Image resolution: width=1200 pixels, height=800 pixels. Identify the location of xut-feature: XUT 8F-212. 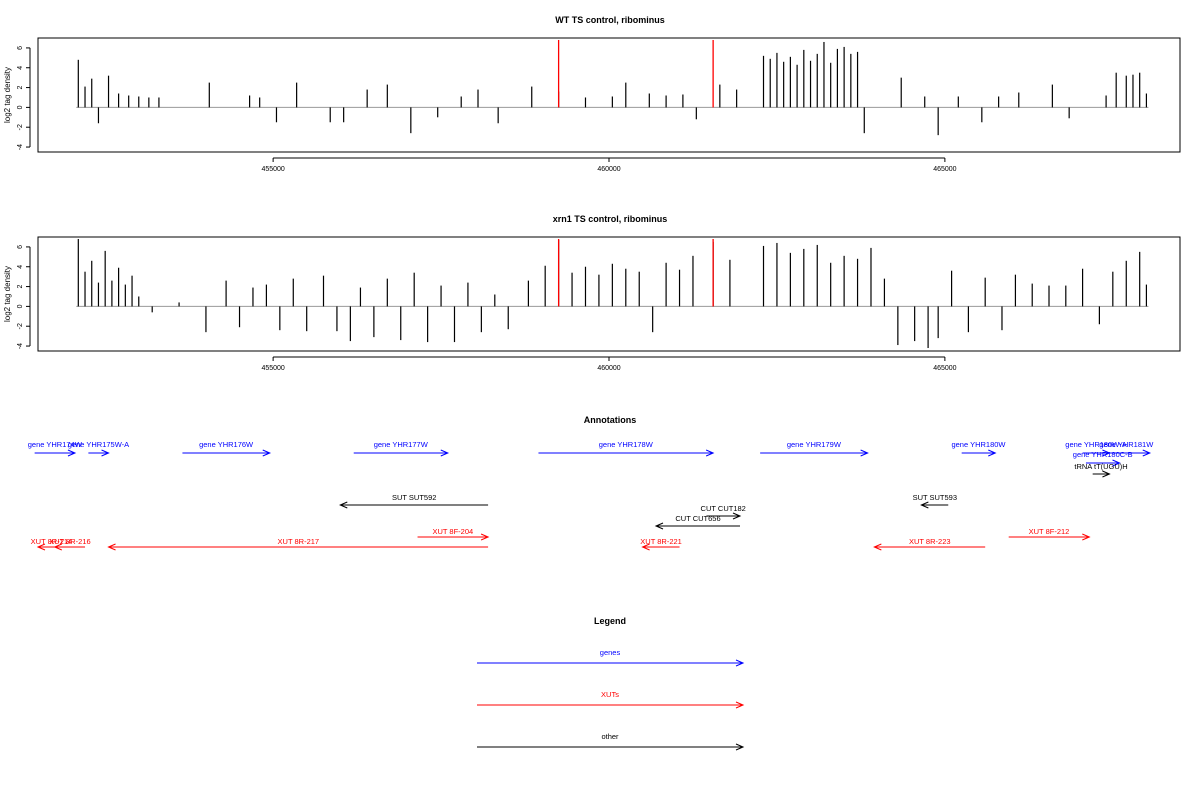
(1049, 534).